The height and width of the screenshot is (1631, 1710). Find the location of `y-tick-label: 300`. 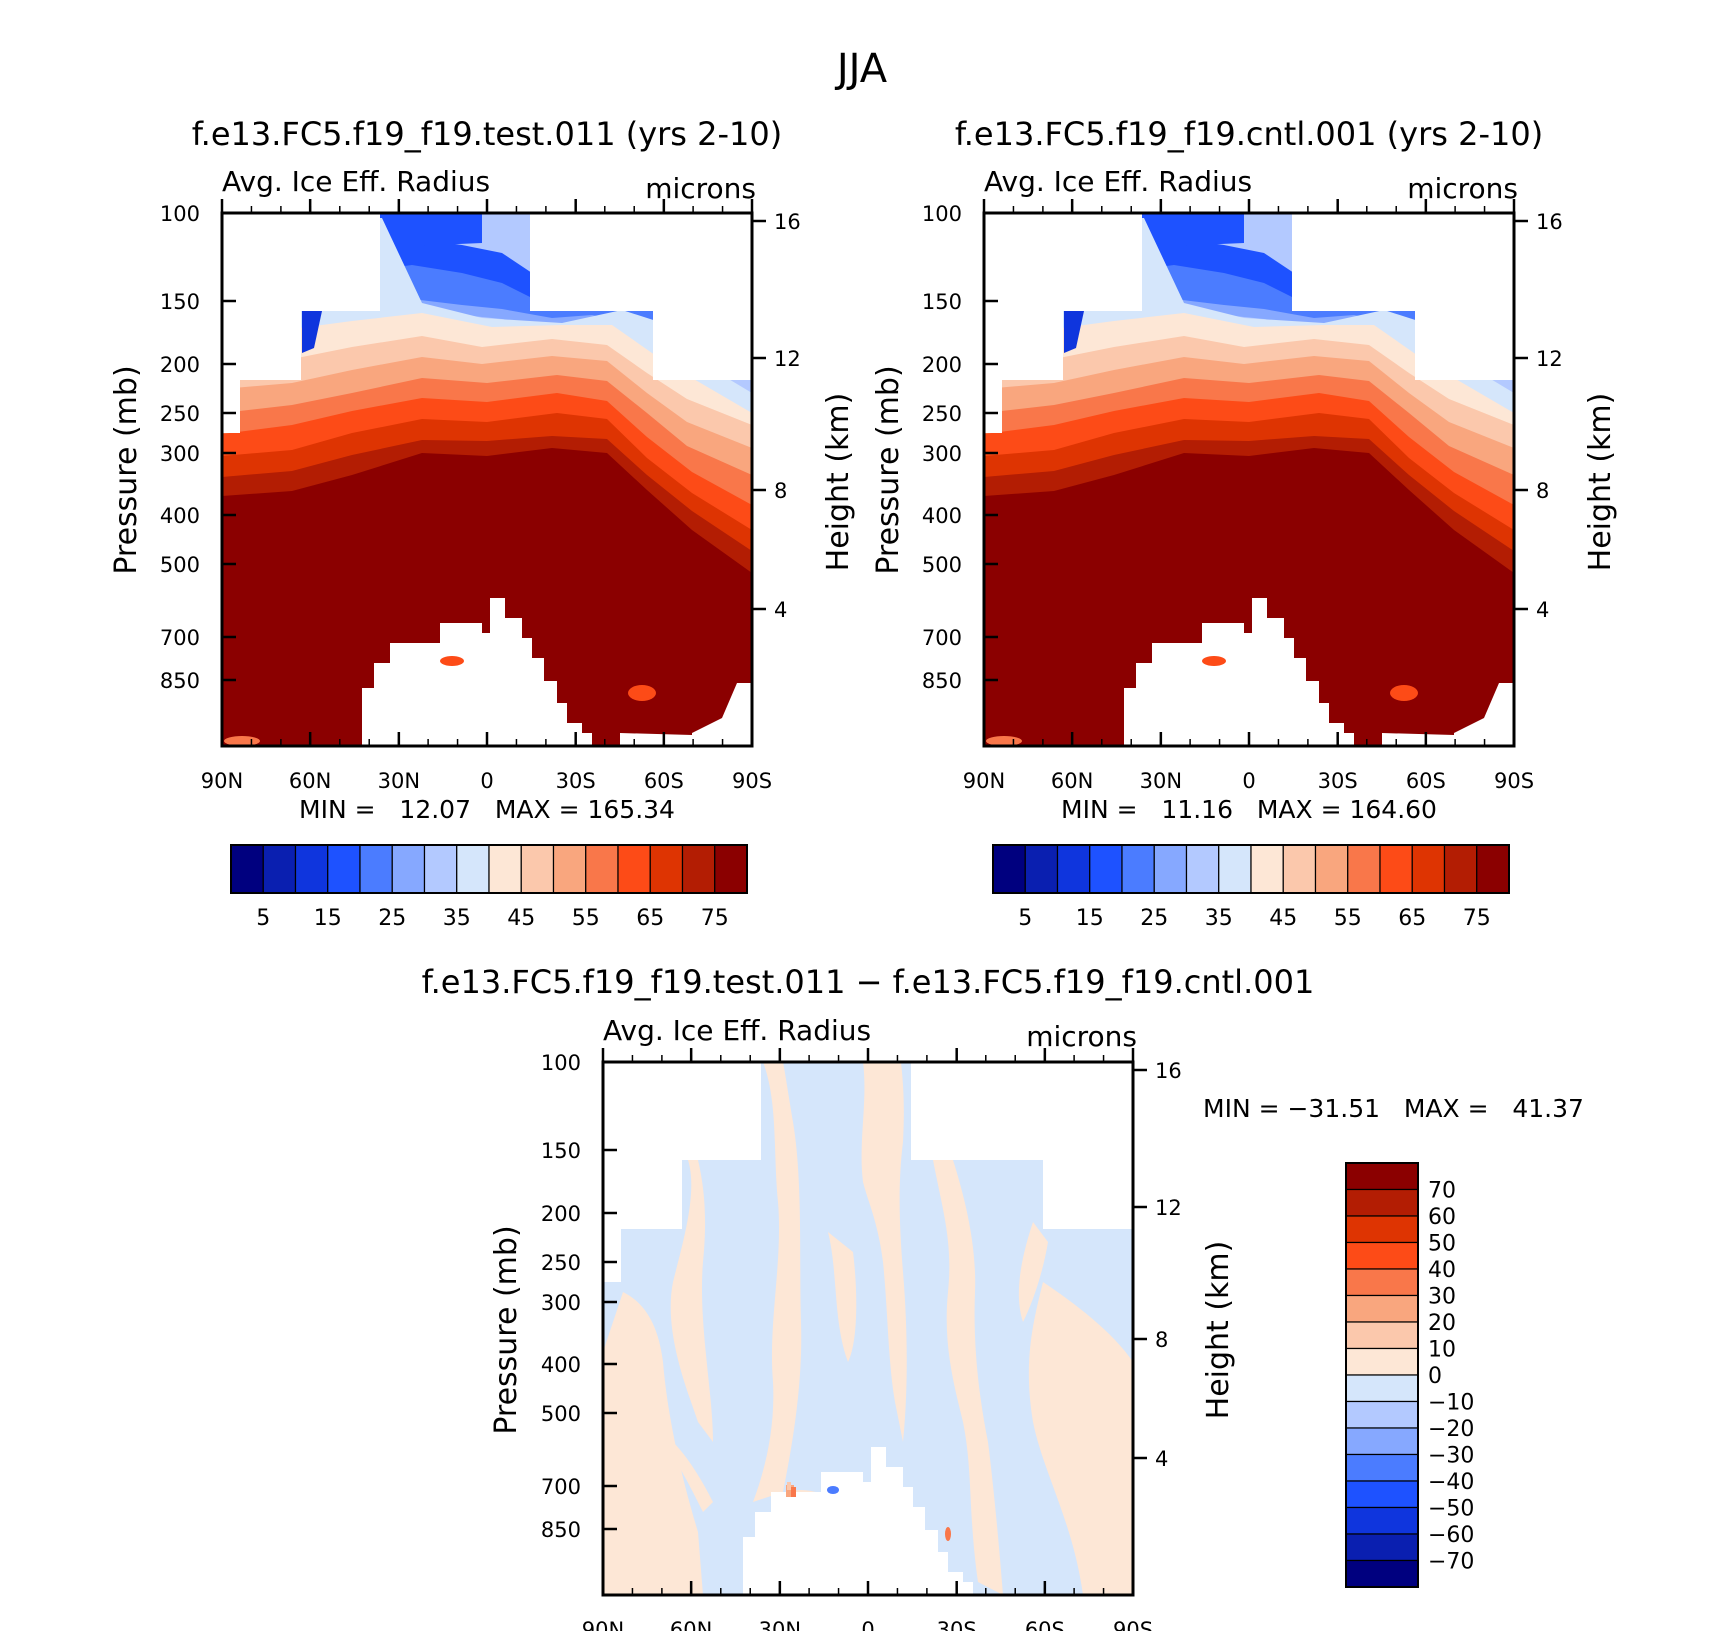

y-tick-label: 300 is located at coordinates (942, 454).